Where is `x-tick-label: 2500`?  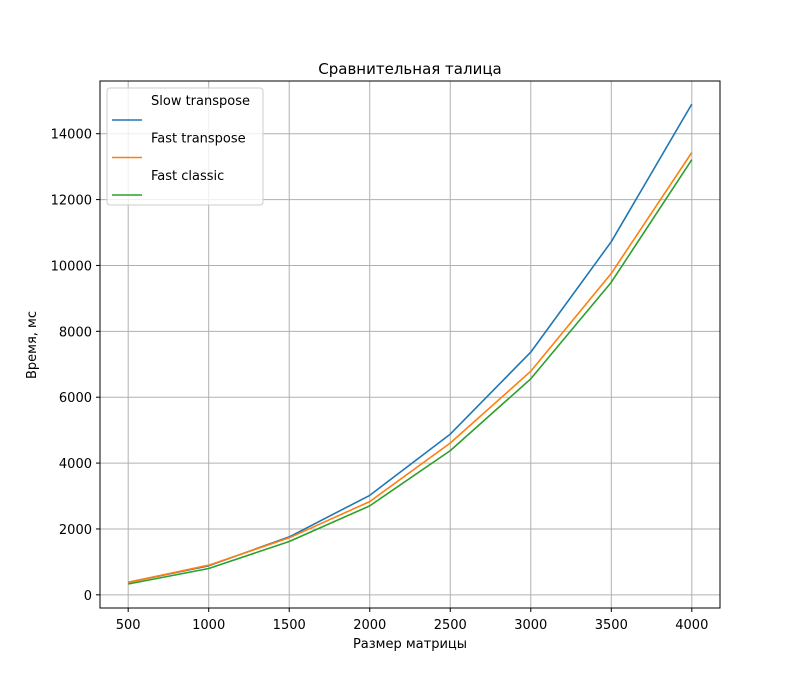
x-tick-label: 2500 is located at coordinates (450, 625).